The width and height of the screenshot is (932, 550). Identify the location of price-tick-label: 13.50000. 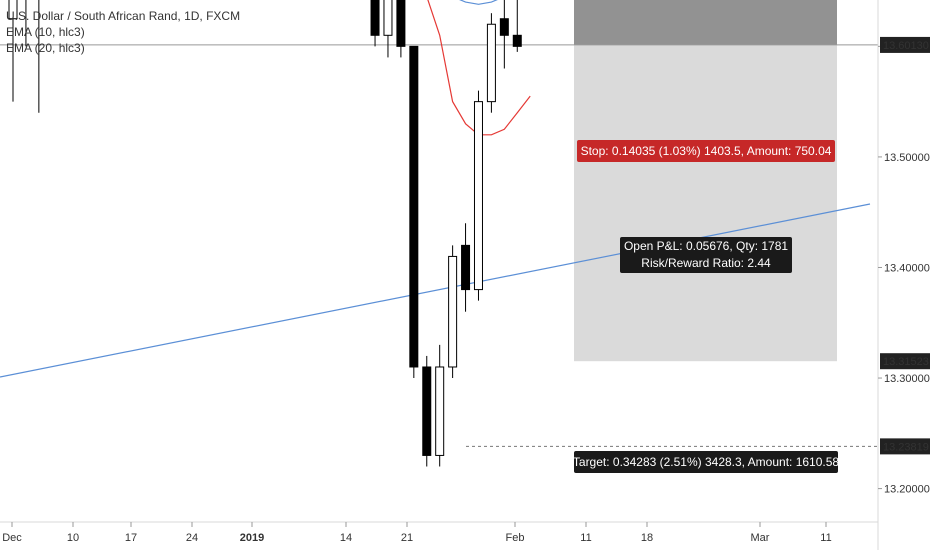
(907, 158).